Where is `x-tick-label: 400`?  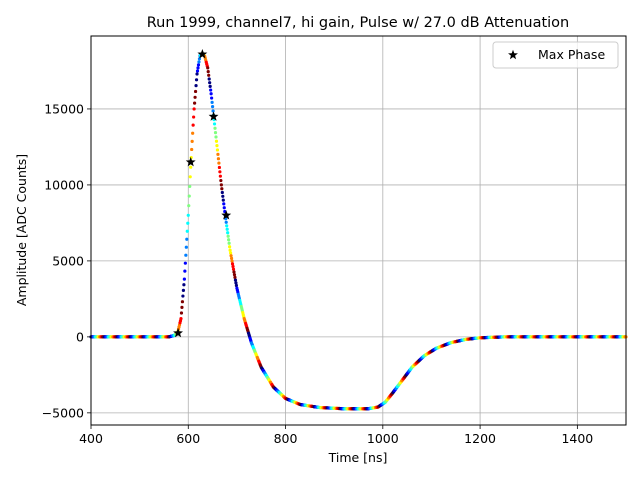 x-tick-label: 400 is located at coordinates (91, 438).